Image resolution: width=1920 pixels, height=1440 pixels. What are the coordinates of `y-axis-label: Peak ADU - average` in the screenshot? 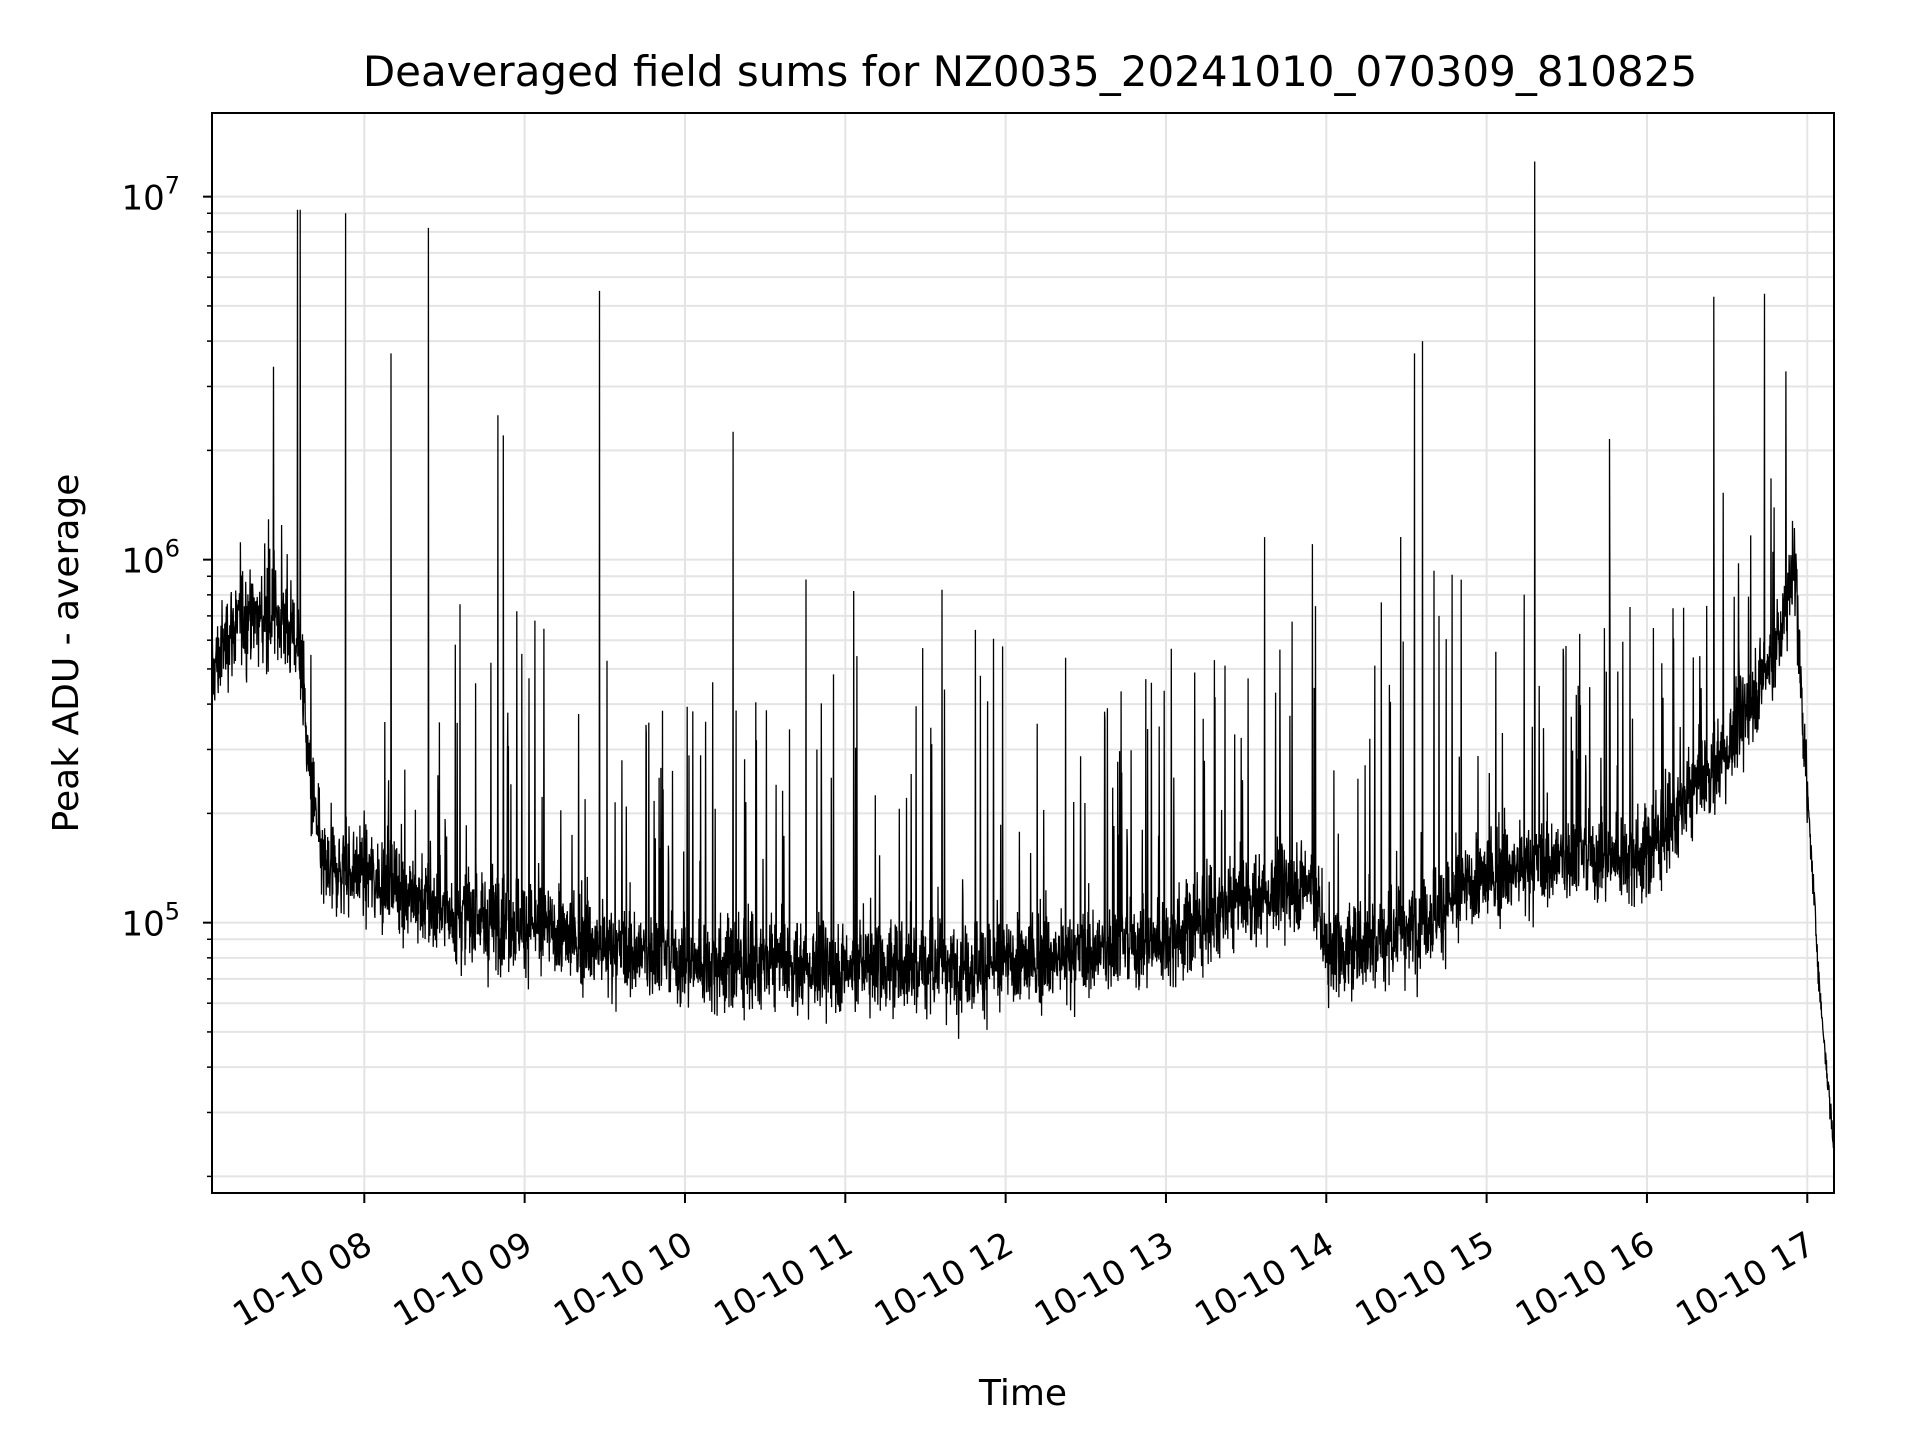 It's located at (66, 653).